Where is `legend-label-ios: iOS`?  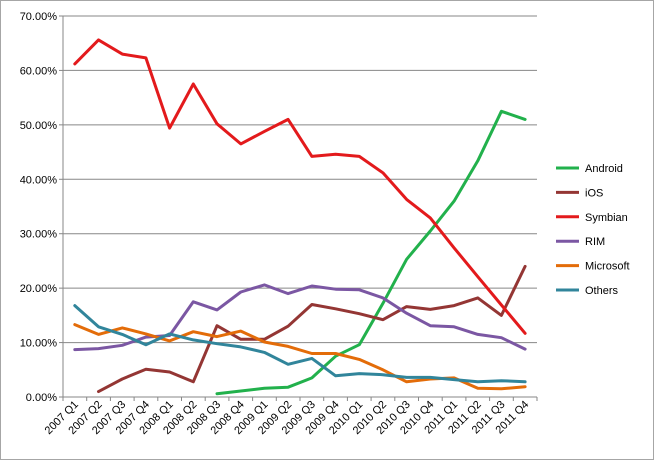
legend-label-ios: iOS is located at coordinates (594, 193).